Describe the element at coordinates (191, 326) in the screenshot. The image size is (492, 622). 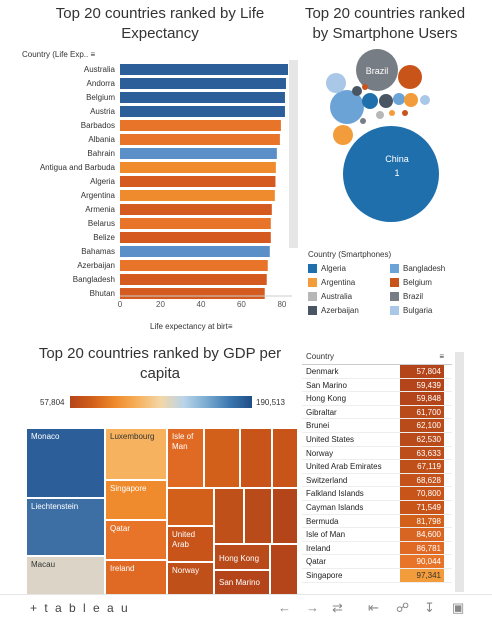
I see `life-axis-title: Life expectancy at birt≡` at that location.